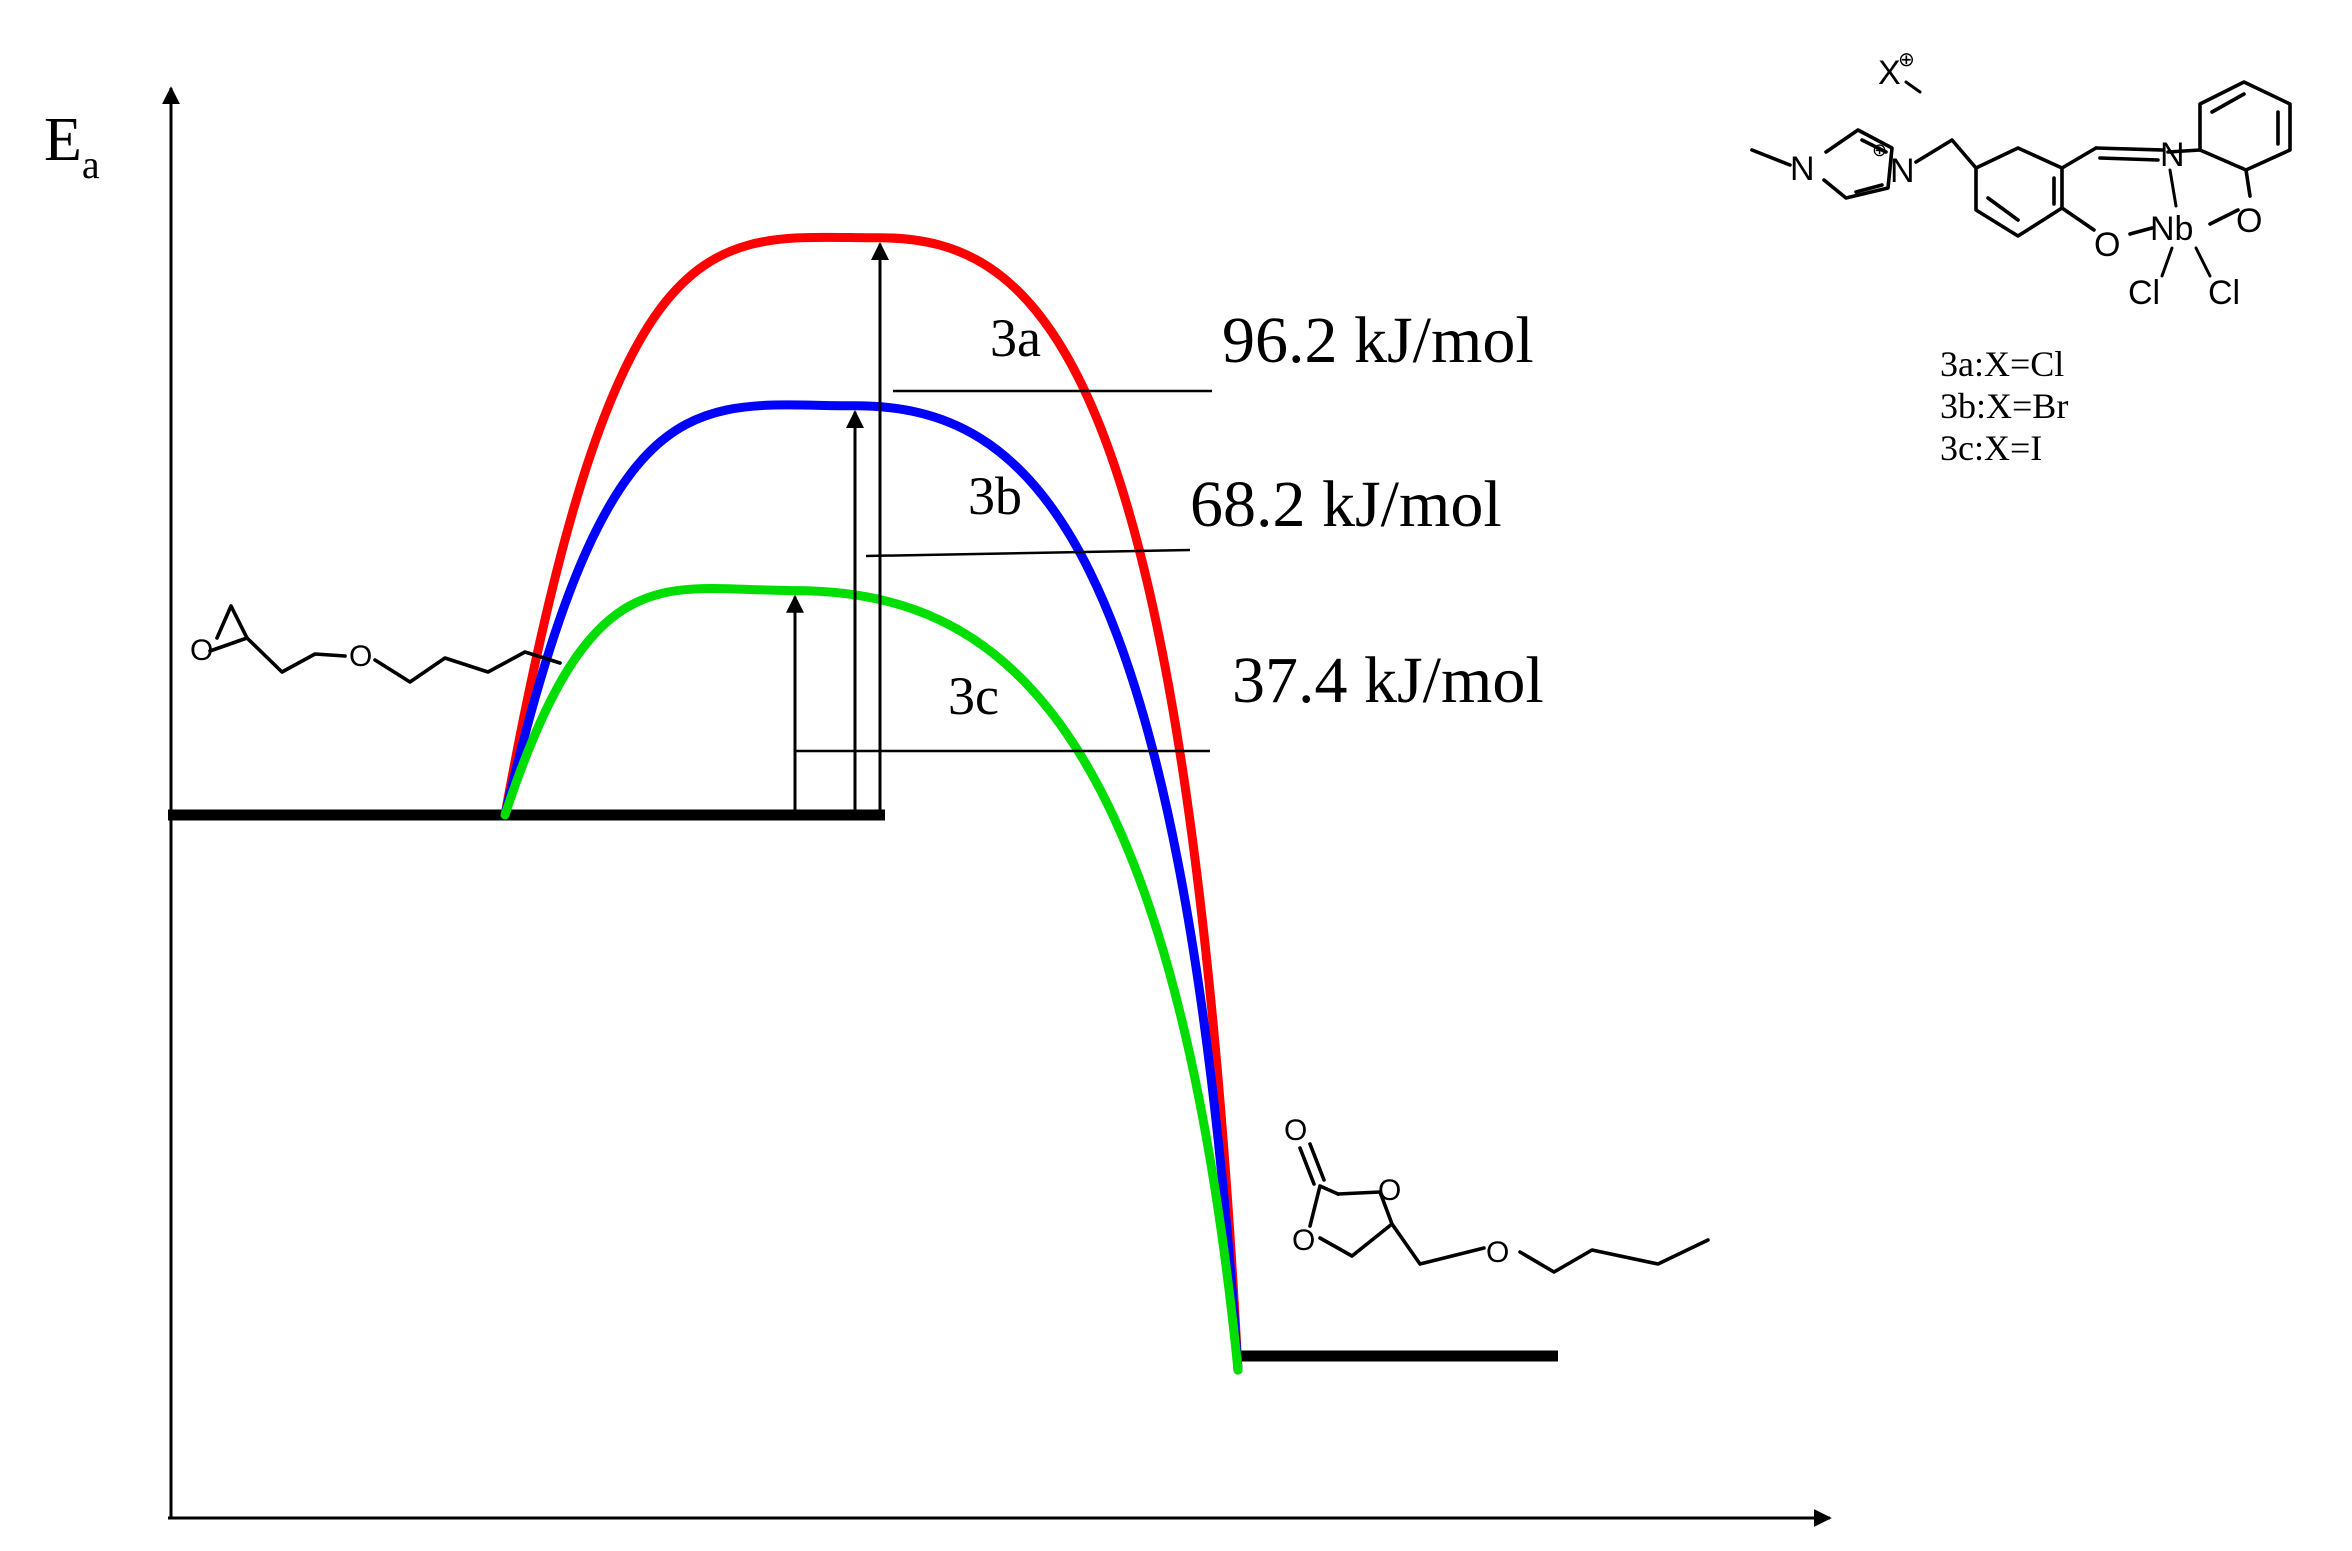  Describe the element at coordinates (1388, 680) in the screenshot. I see `barrier-value-3c: 37.4 kJ/mol` at that location.